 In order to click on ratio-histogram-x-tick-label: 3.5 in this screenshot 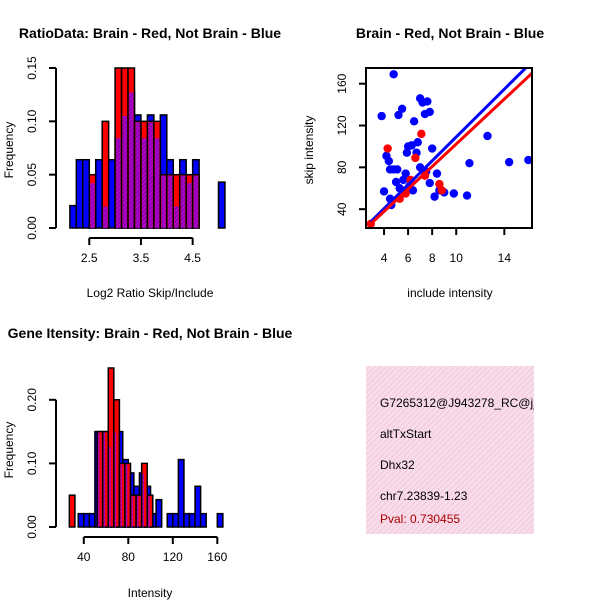, I will do `click(141, 258)`.